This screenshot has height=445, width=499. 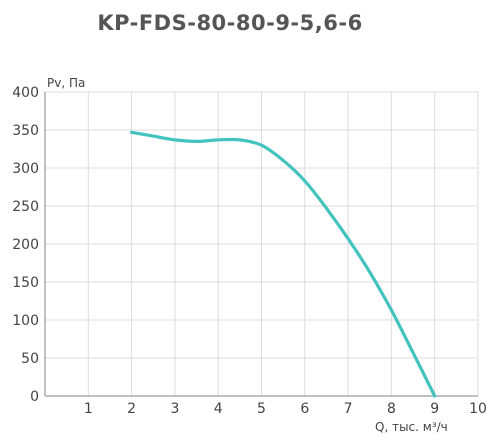 I want to click on x-tick-labels: 1 2 3 4 5 6 7 8 9 10, so click(x=285, y=409).